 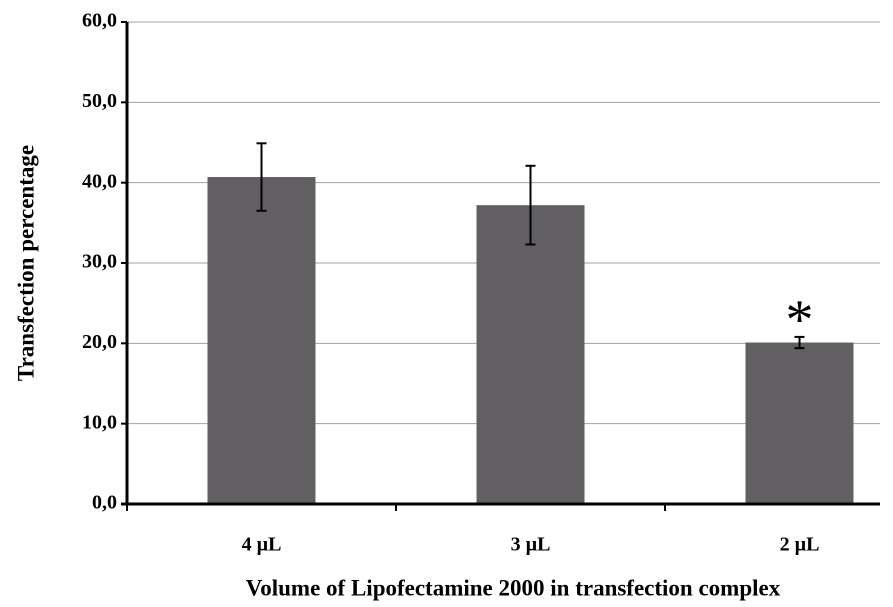 I want to click on y-tick-label: 60,0, so click(x=99, y=21).